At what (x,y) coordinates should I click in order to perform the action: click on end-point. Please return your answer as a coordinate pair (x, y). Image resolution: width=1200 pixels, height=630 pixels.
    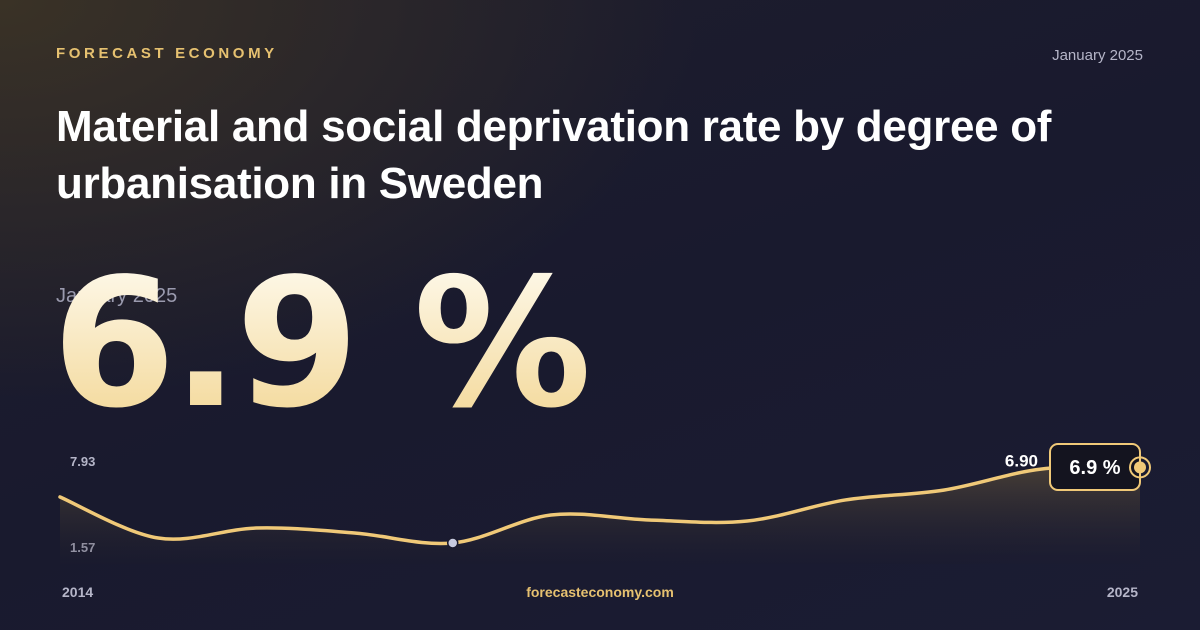
    Looking at the image, I should click on (1140, 467).